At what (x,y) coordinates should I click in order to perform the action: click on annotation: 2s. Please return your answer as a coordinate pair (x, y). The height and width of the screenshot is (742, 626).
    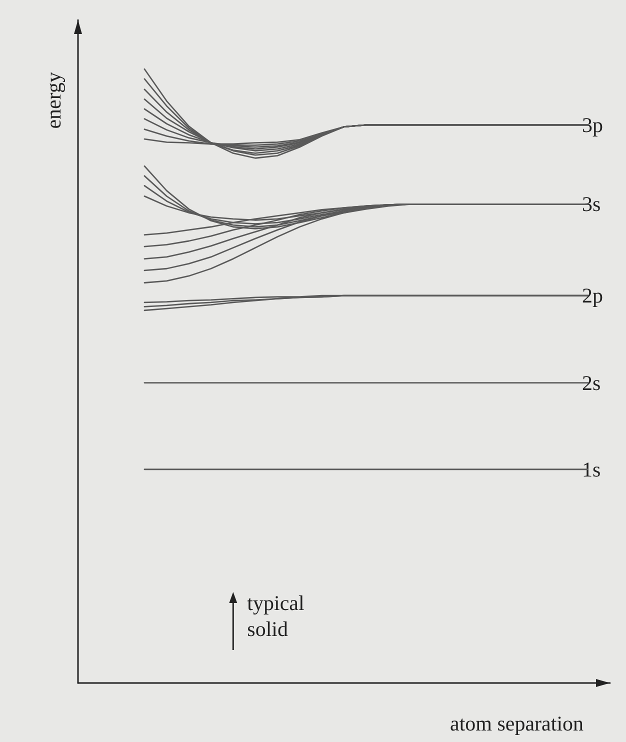
    Looking at the image, I should click on (591, 382).